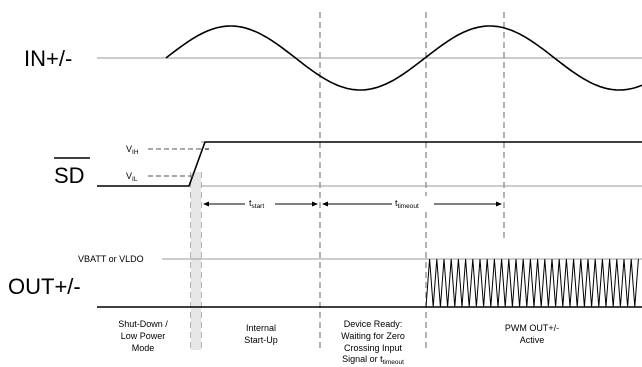  Describe the element at coordinates (403, 58) in the screenshot. I see `in-waveform` at that location.